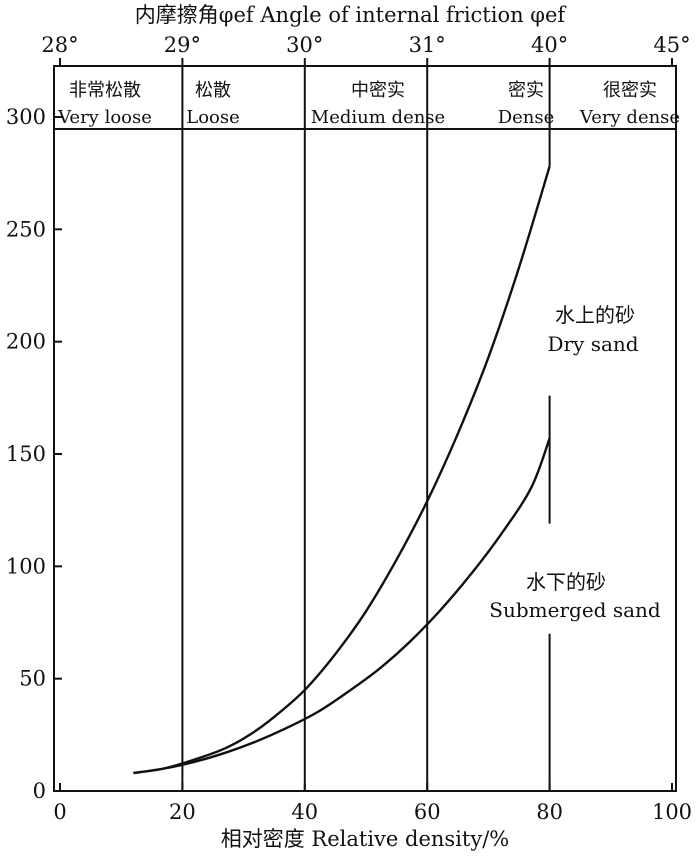  Describe the element at coordinates (104, 117) in the screenshot. I see `zone-label-en: Very loose` at that location.